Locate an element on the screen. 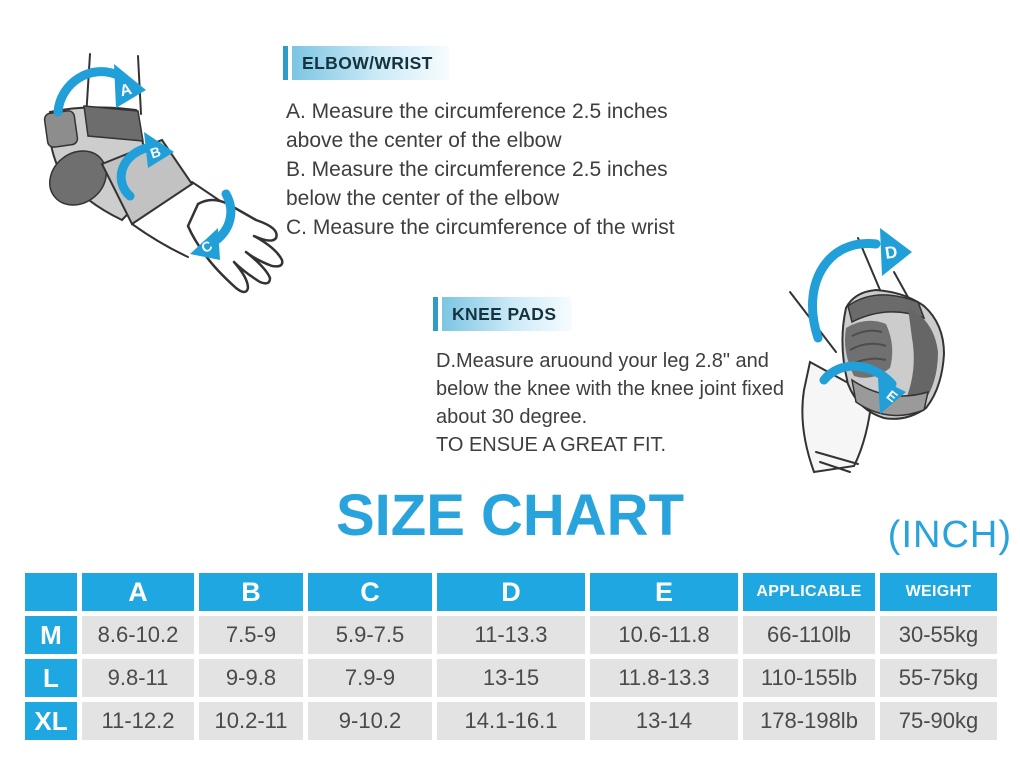  table-cell: 9.8-11 is located at coordinates (138, 678).